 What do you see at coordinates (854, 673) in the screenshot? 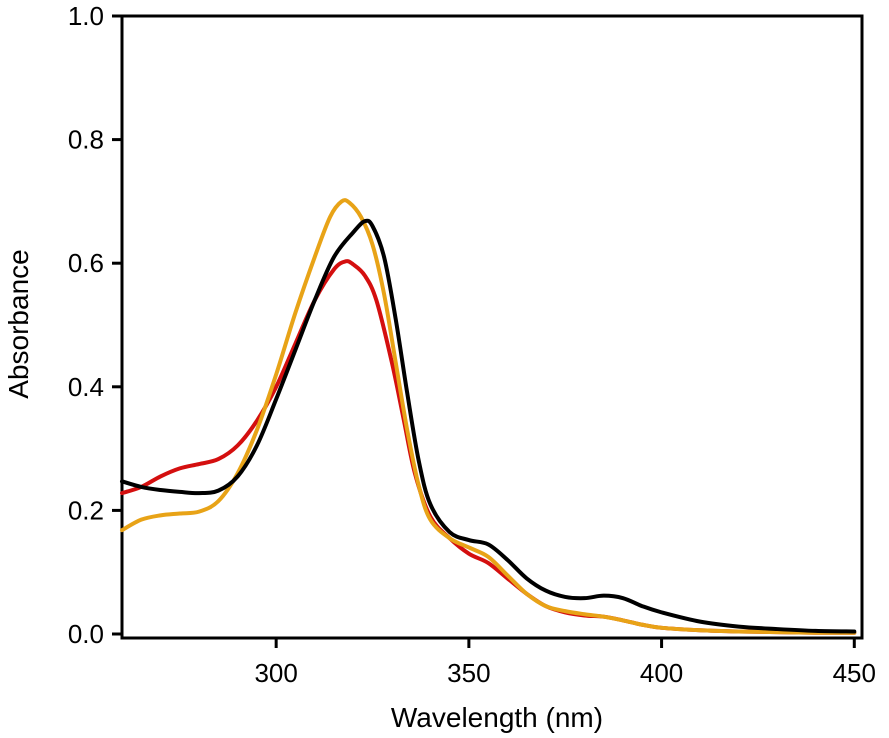
I see `x-tick-label: 450` at bounding box center [854, 673].